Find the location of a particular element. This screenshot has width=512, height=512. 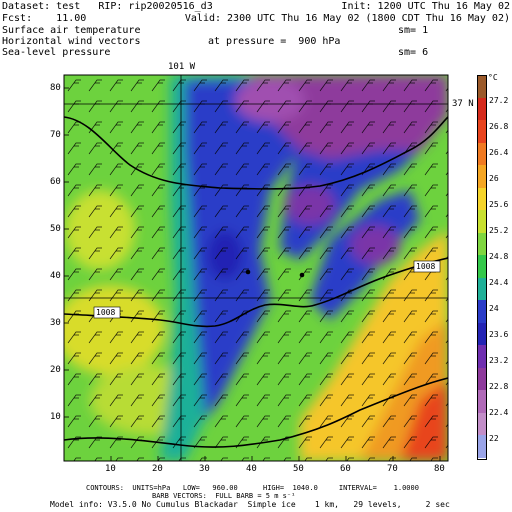

y-tick-label: 40 is located at coordinates (55, 276).